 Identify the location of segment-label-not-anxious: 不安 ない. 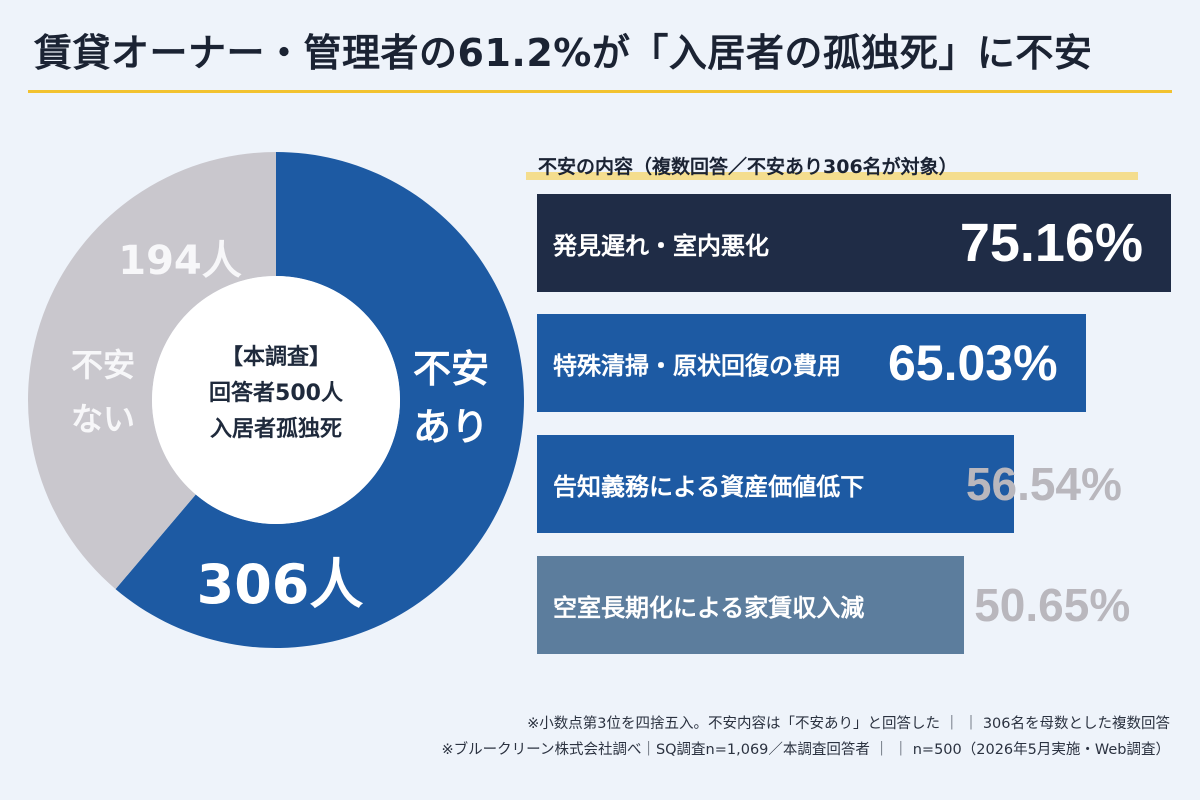
(103, 392).